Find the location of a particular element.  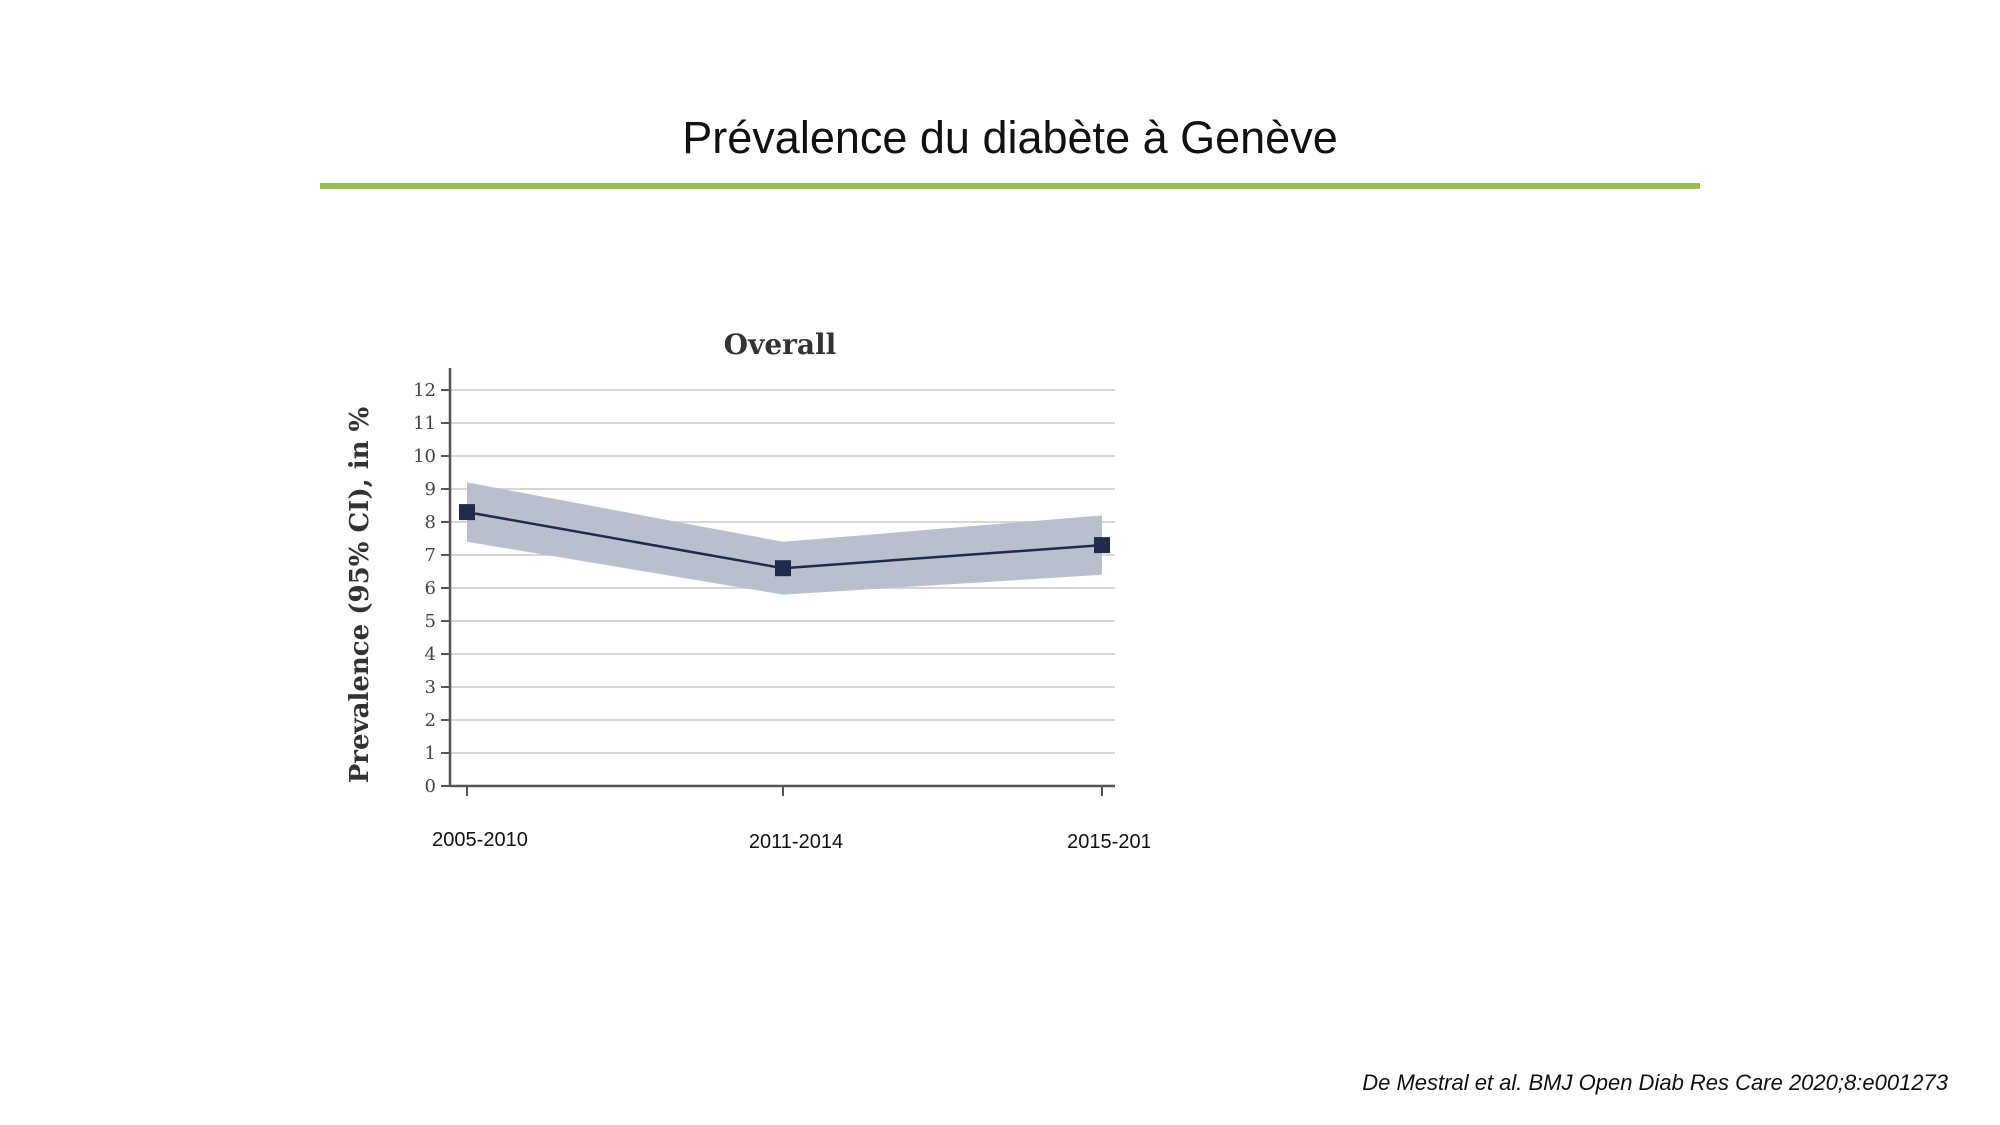

data-point-2015-2017 is located at coordinates (1102, 545).